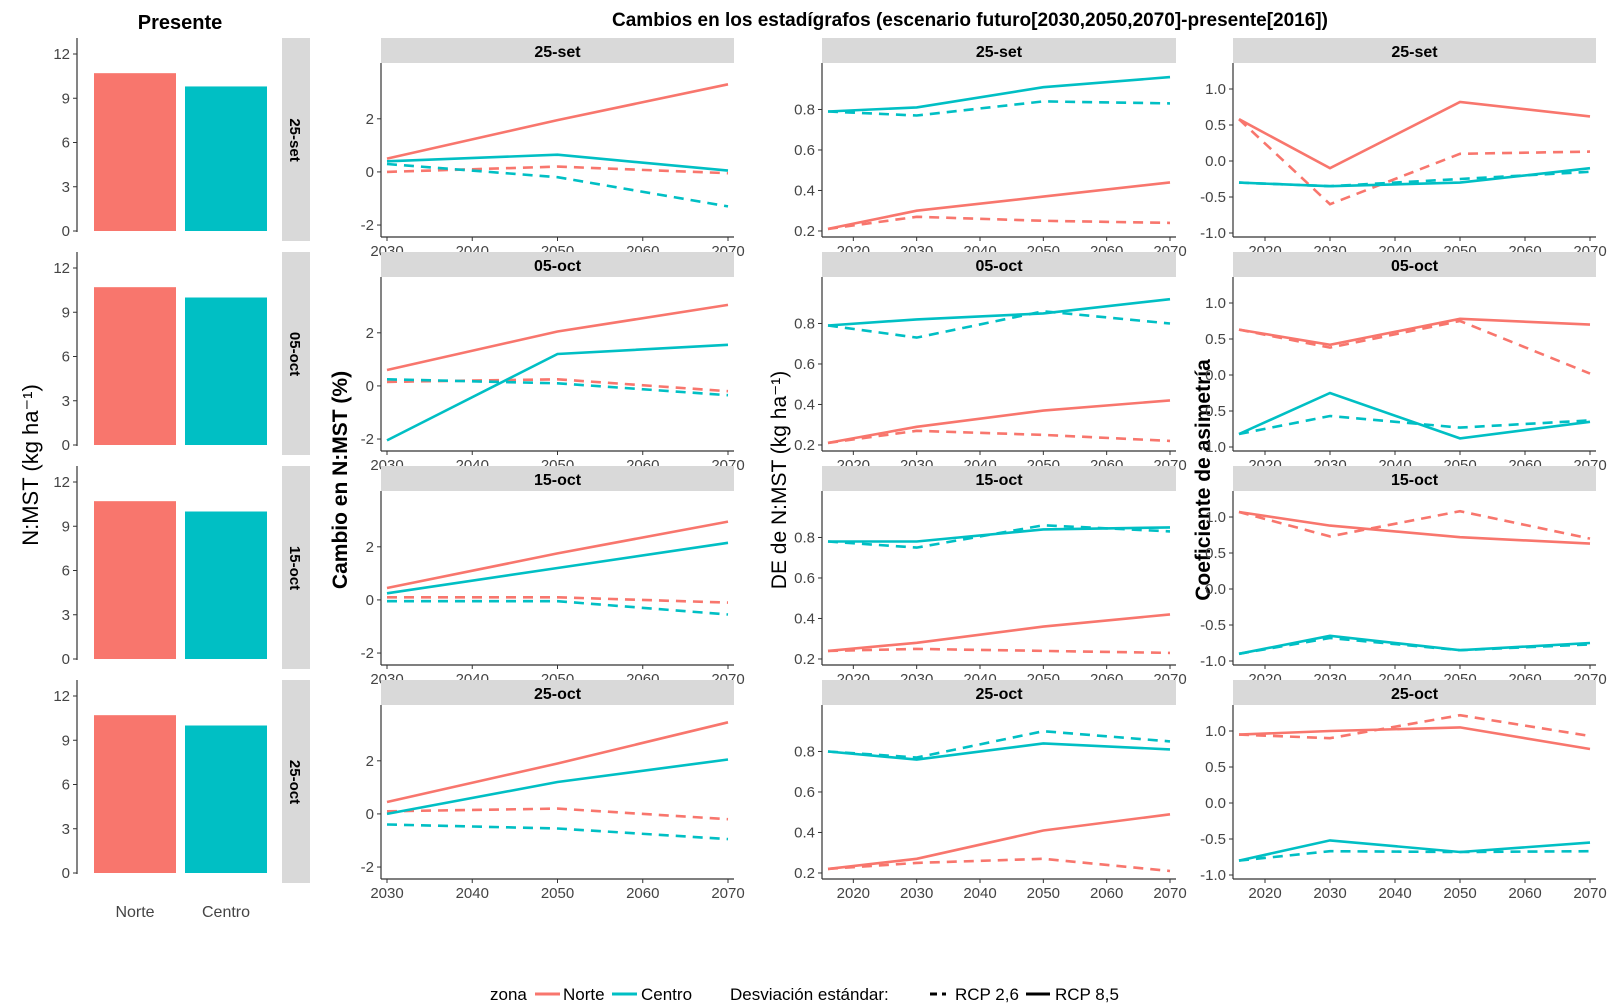 This screenshot has width=1618, height=1005. I want to click on legend-rcp26-label: RCP 2,6, so click(987, 994).